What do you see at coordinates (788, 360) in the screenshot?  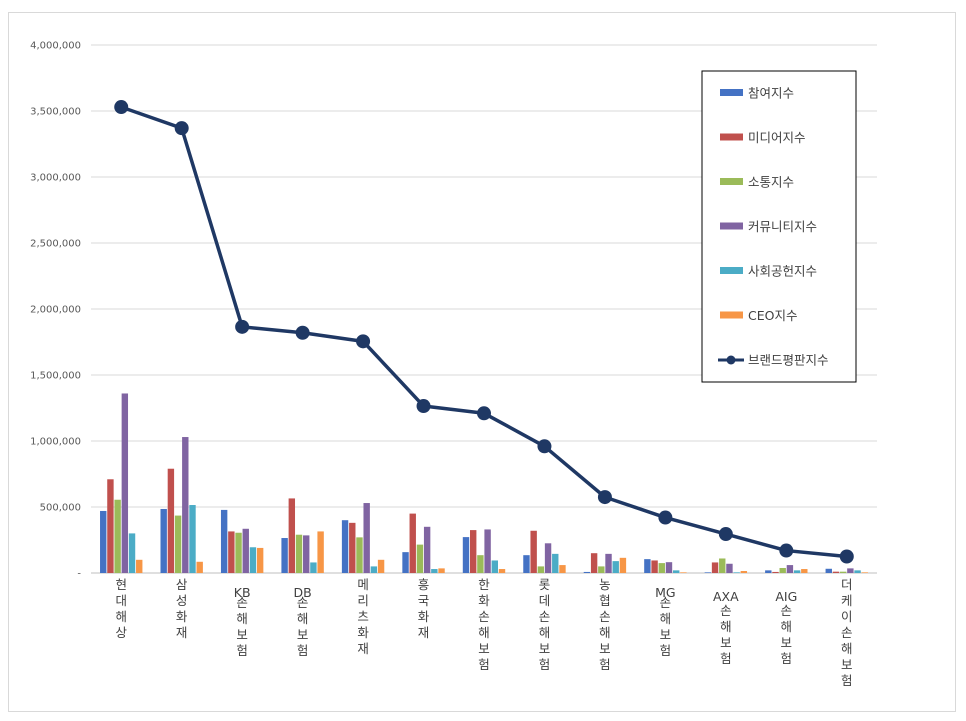 I see `legend-label: 브랜드평판지수` at bounding box center [788, 360].